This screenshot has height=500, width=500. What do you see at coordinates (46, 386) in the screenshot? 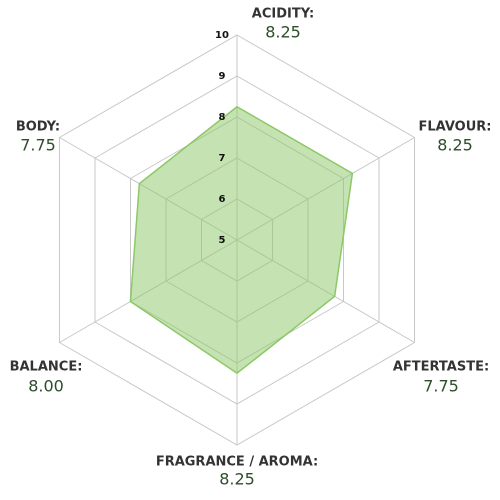
I see `value-label: 8.00` at bounding box center [46, 386].